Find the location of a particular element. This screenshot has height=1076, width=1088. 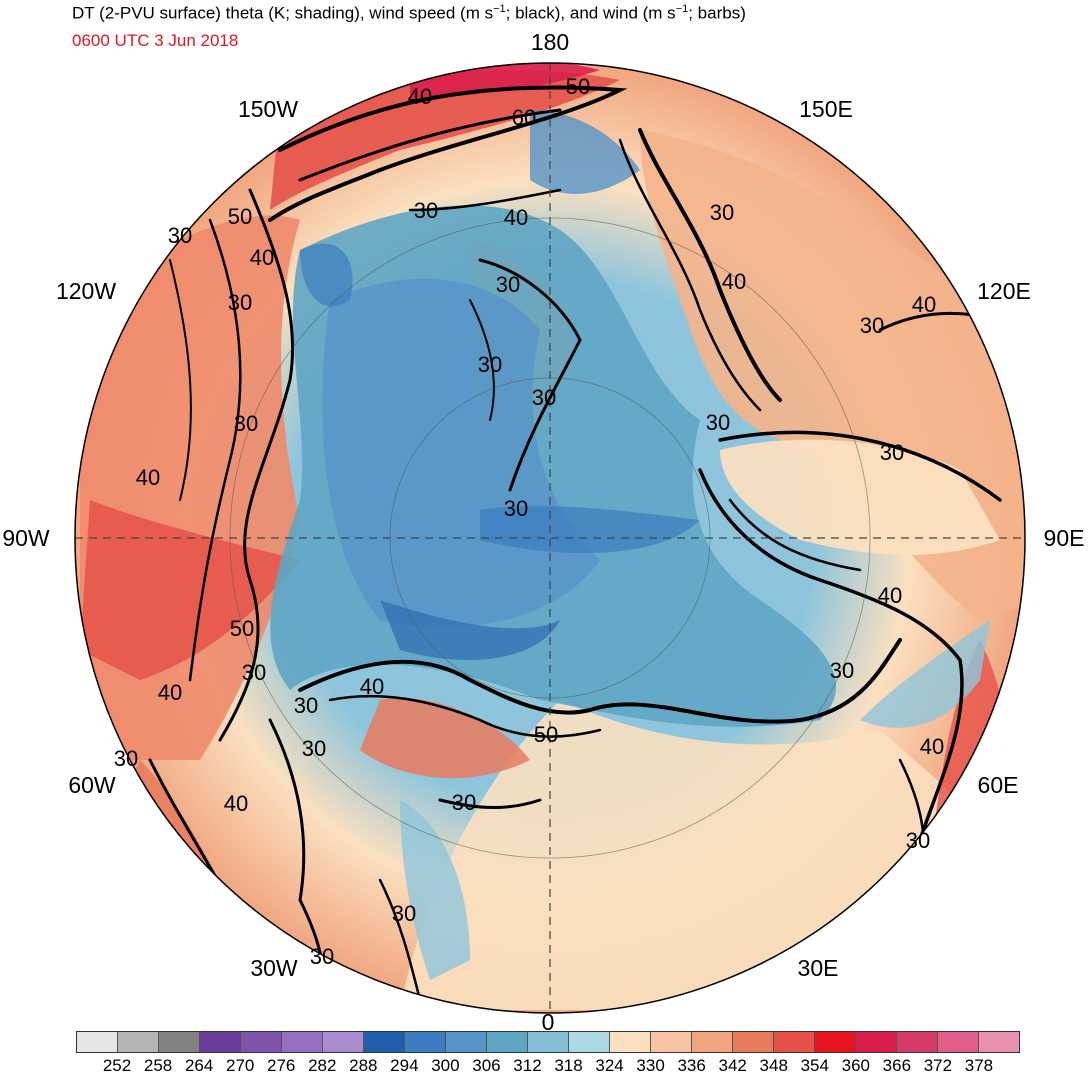

colorbar-tick-label: 378 is located at coordinates (979, 1065).